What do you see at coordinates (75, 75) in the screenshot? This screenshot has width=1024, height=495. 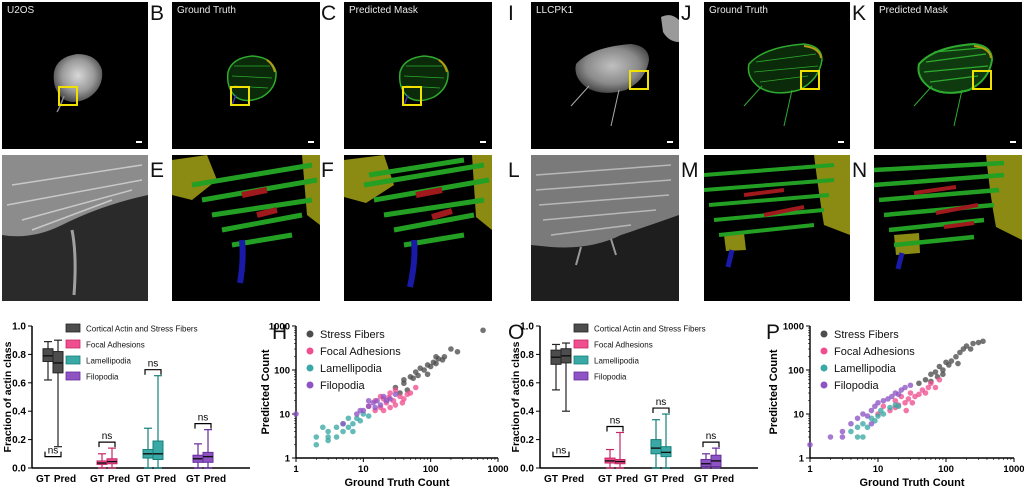 I see `u2os-fluorescence-image: U2OS` at bounding box center [75, 75].